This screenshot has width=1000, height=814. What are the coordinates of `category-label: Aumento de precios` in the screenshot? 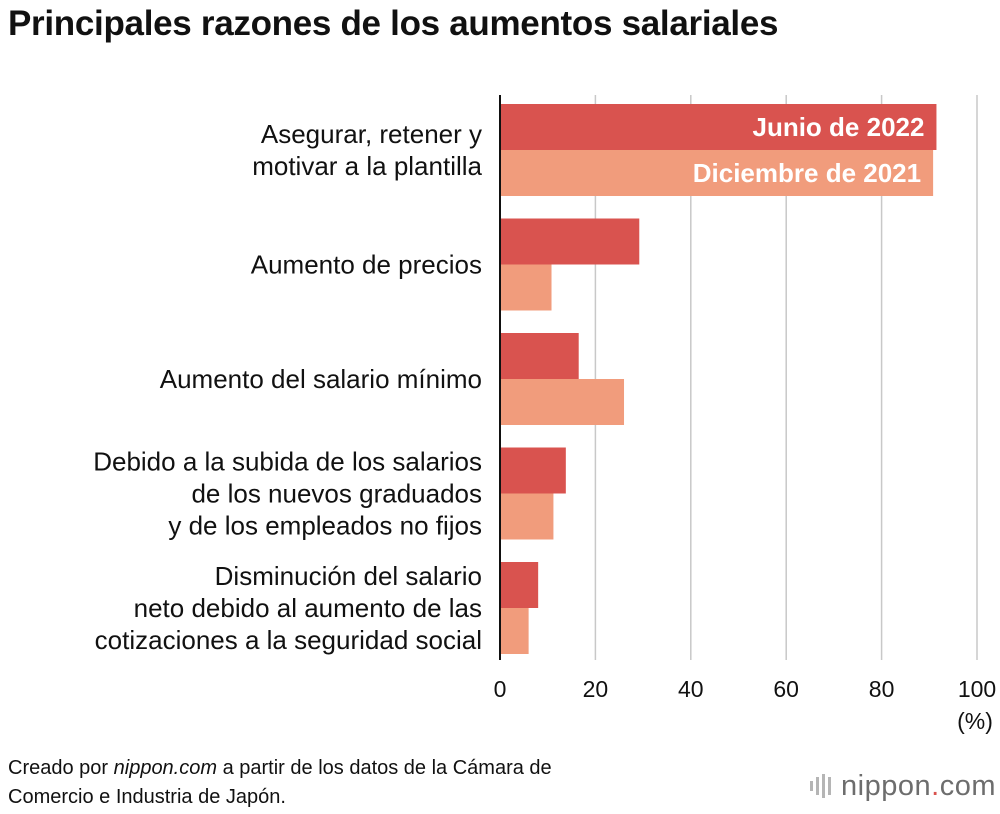 It's located at (366, 265).